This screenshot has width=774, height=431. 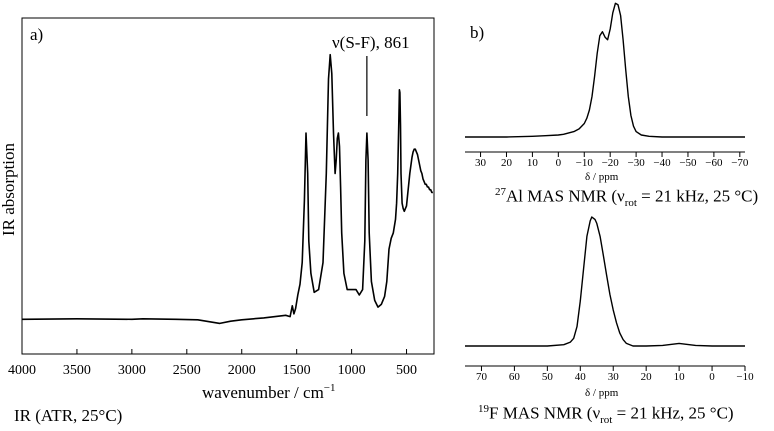 What do you see at coordinates (712, 377) in the screenshot?
I see `f-x-tick-label: 0` at bounding box center [712, 377].